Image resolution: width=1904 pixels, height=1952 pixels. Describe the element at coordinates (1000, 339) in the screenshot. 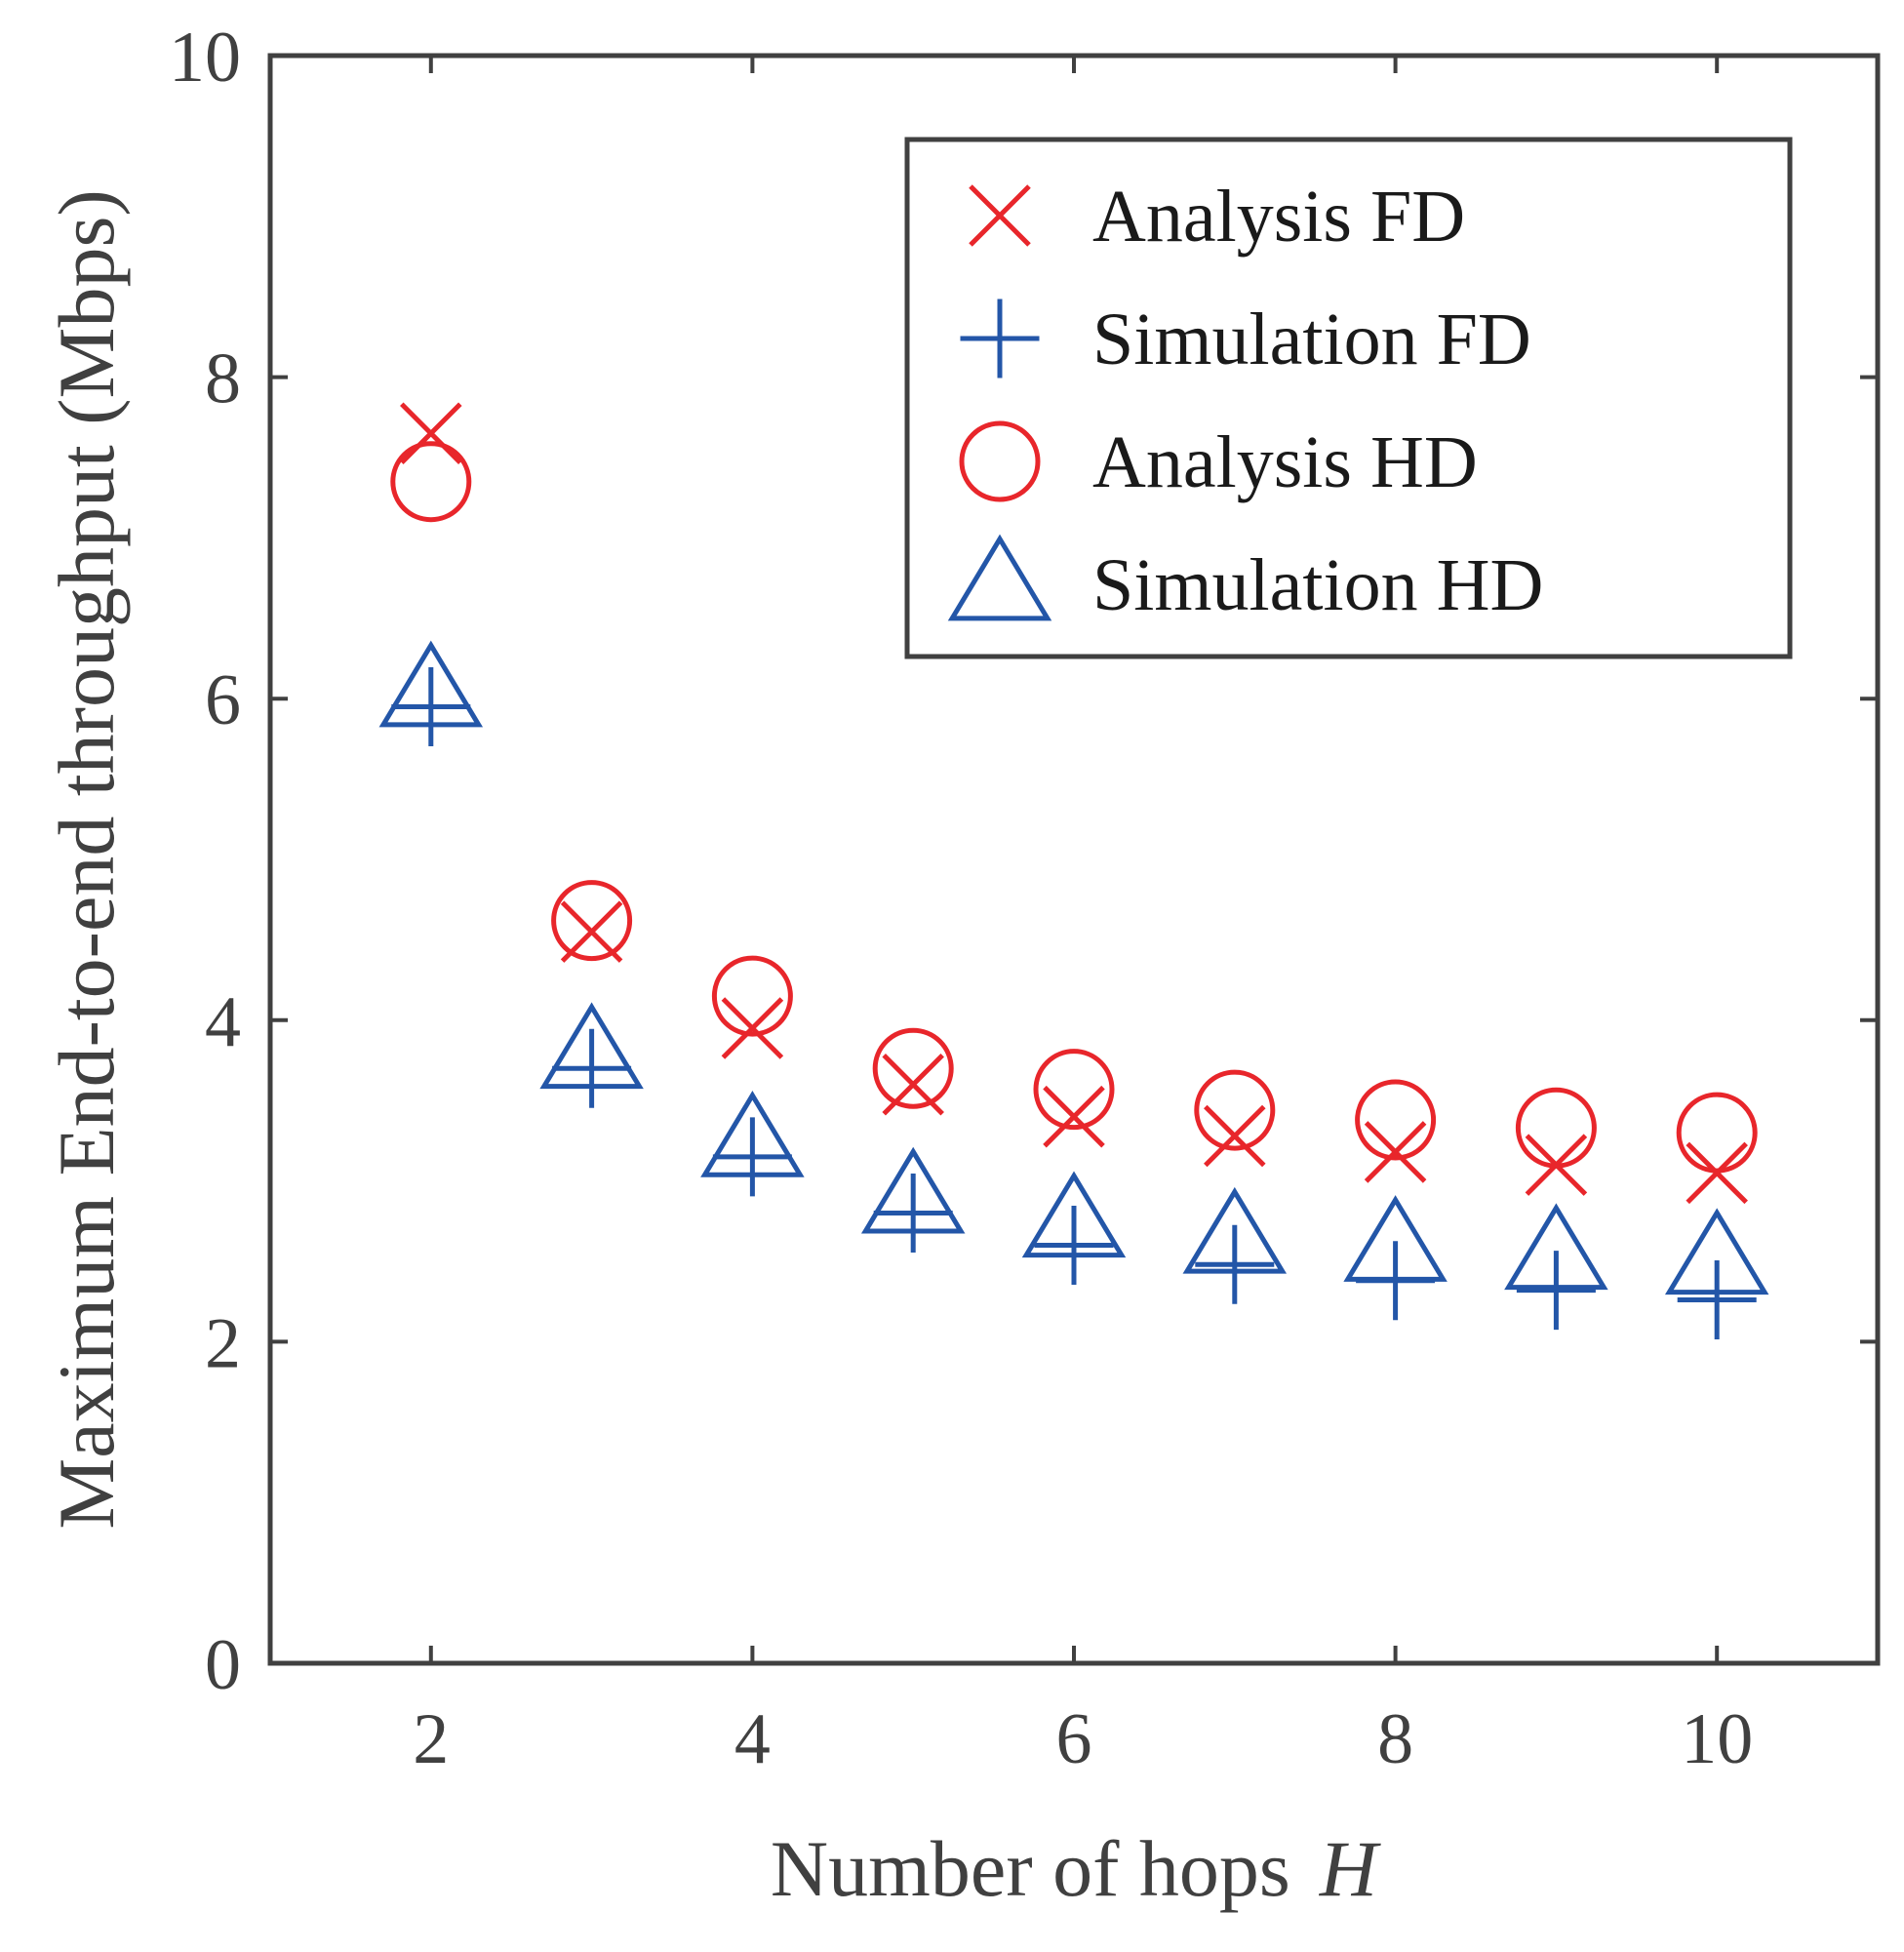

I see `legend-marker-plus` at that location.